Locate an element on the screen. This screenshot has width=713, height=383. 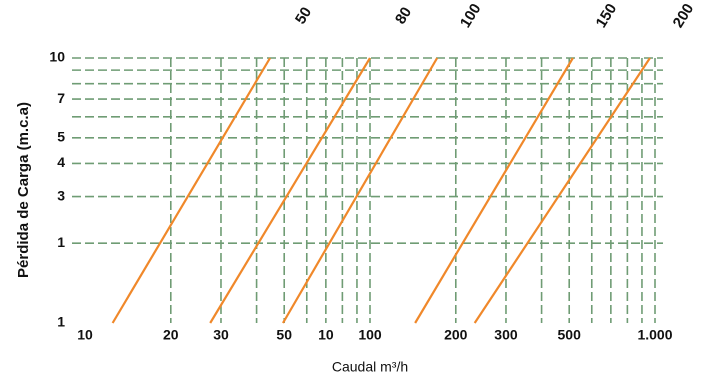
x-tick-label: 200 is located at coordinates (456, 335).